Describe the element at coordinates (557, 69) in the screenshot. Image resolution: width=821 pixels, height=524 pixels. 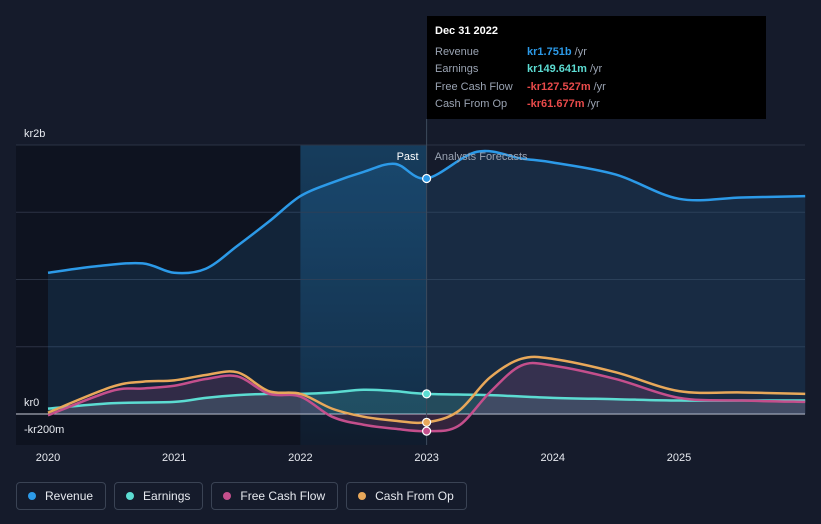
I see `tooltip-value: kr149.641m` at that location.